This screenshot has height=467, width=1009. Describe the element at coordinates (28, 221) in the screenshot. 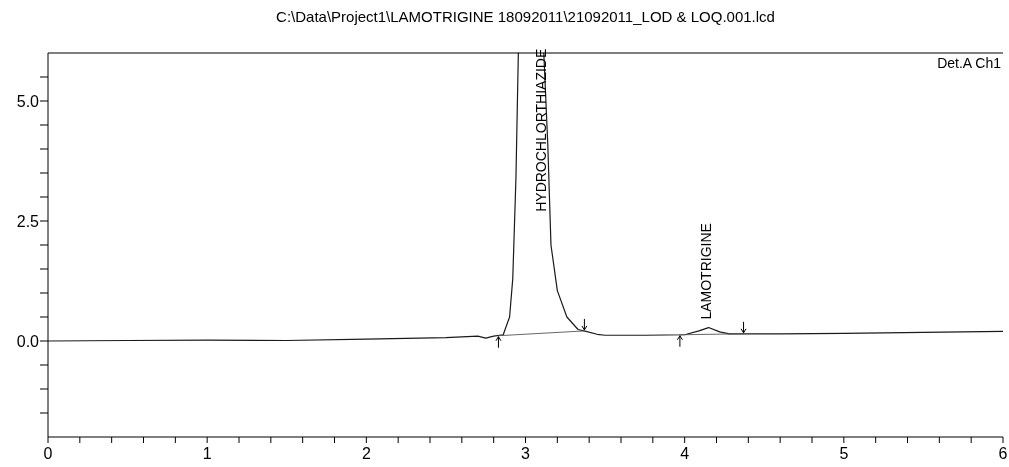

I see `y-tick-label: 2.5` at that location.